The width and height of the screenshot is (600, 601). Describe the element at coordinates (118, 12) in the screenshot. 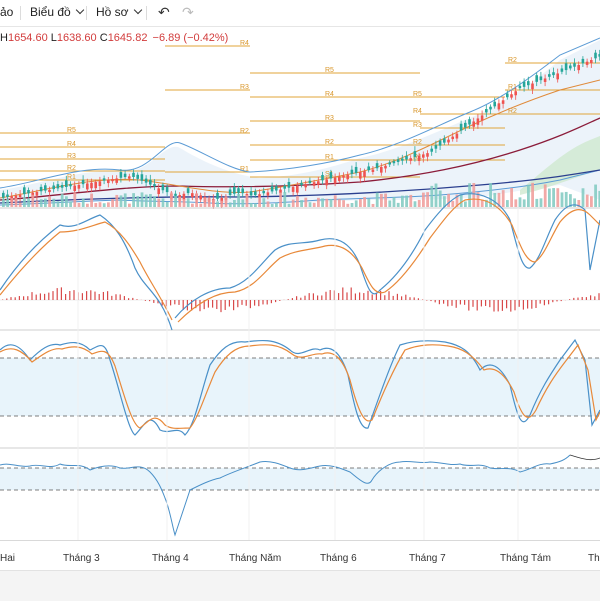

I see `profile-menu-button: Hồ sơ` at that location.